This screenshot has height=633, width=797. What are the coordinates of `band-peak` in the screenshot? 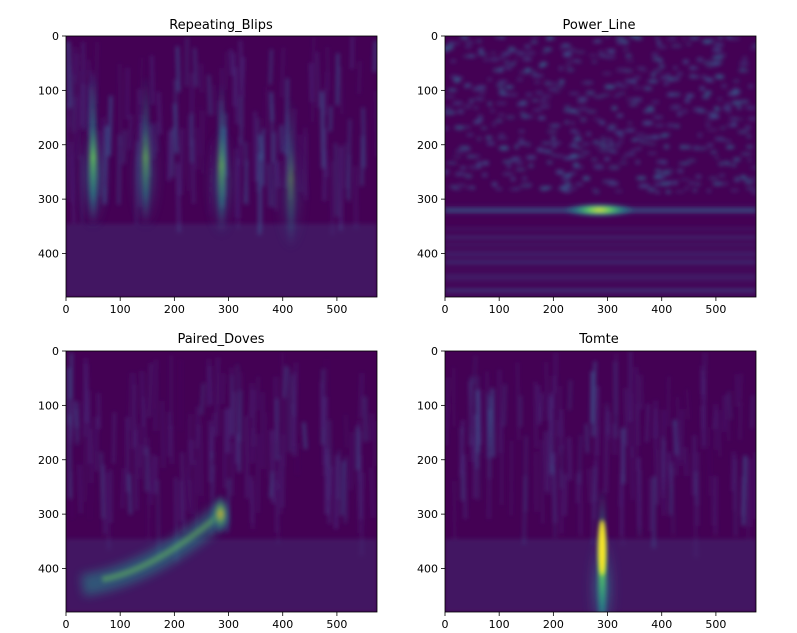 It's located at (599, 210).